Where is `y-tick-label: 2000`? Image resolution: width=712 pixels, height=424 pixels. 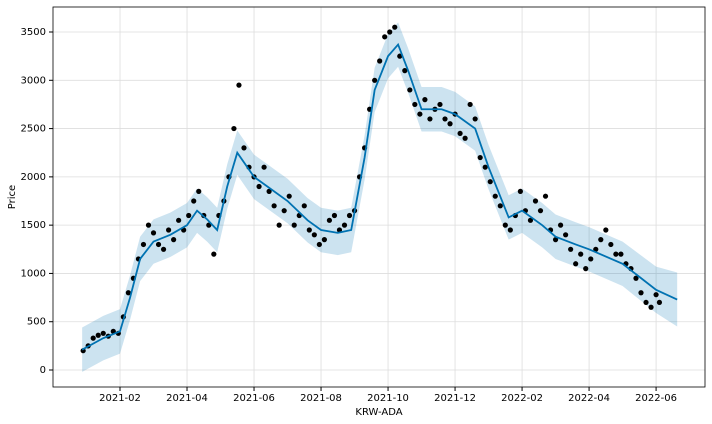
y-tick-label: 2000 is located at coordinates (33, 177).